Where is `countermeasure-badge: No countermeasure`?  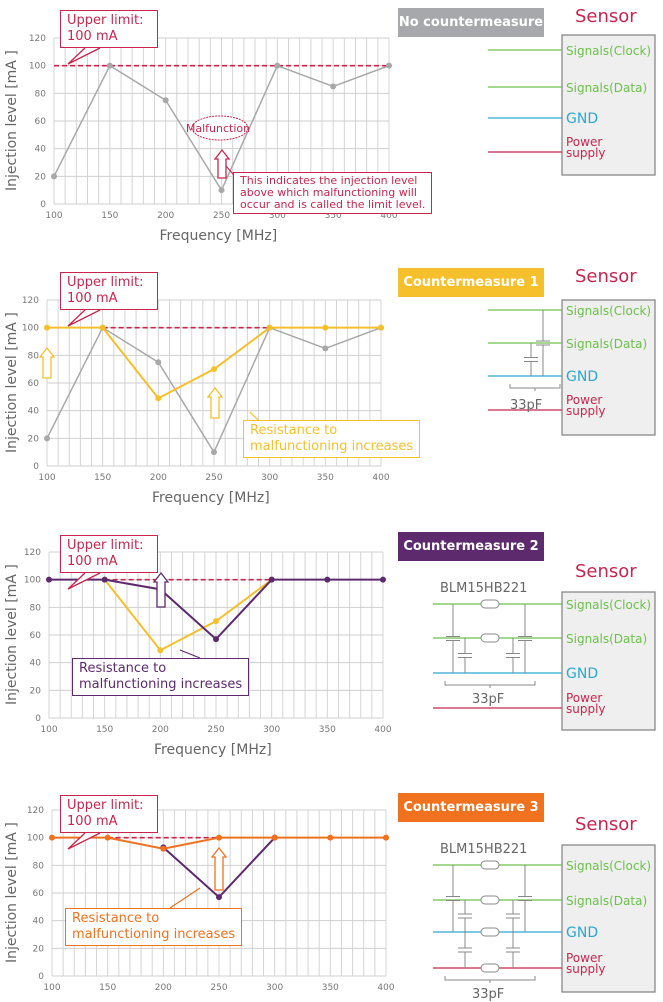 countermeasure-badge: No countermeasure is located at coordinates (471, 22).